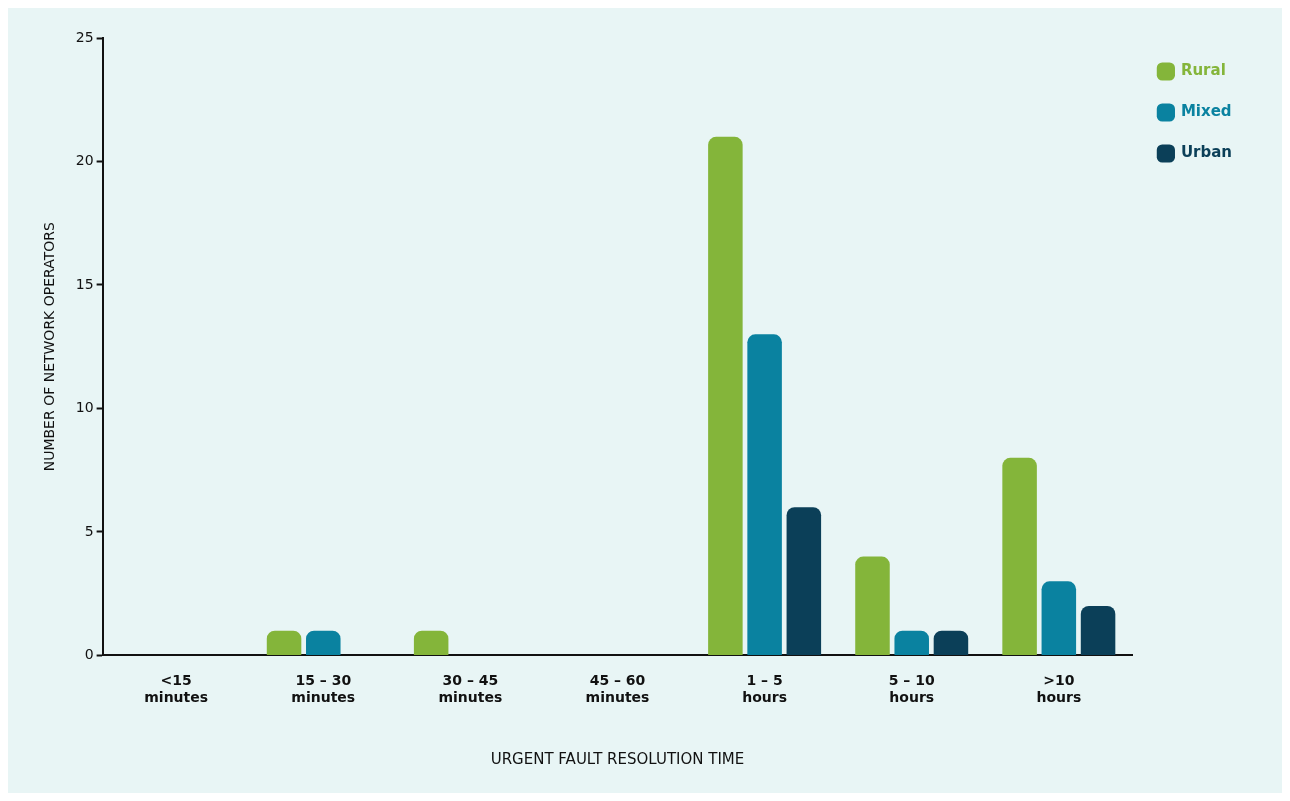 The image size is (1290, 801). I want to click on legend-label: Mixed, so click(1206, 111).